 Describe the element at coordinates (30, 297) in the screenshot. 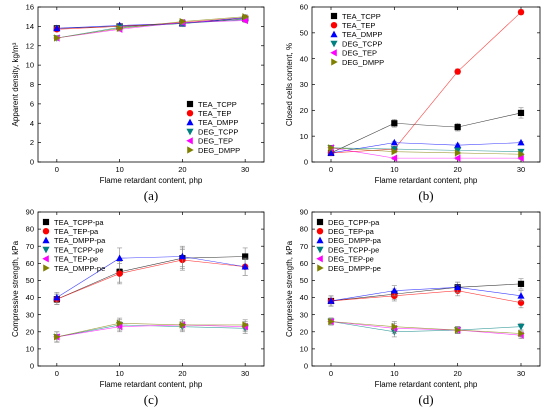

I see `y-tick-label: 40` at that location.